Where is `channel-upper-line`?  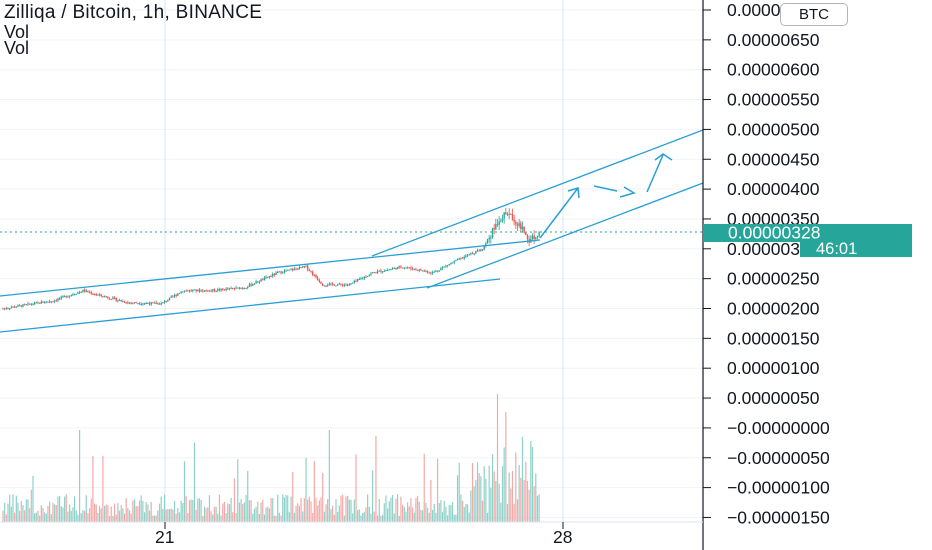 channel-upper-line is located at coordinates (270, 268).